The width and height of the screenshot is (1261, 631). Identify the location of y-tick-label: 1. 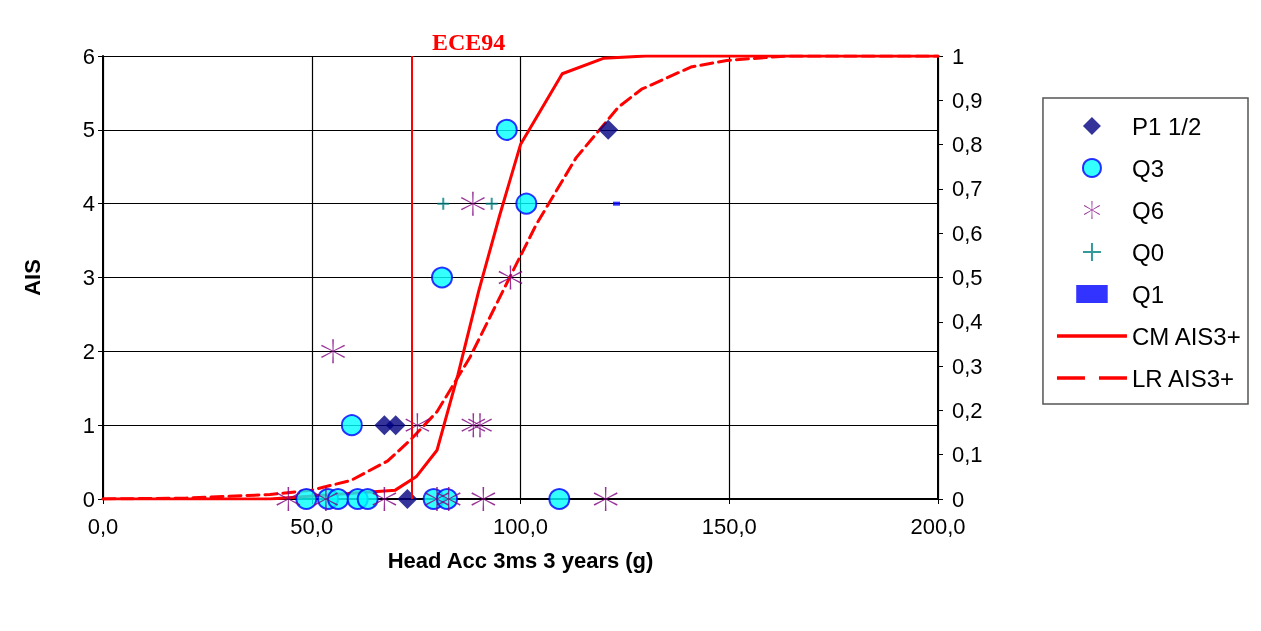
(88, 425).